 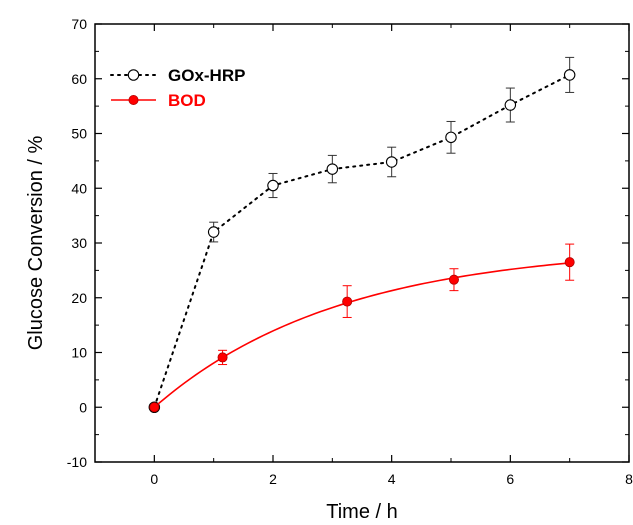 What do you see at coordinates (133, 100) in the screenshot?
I see `legend-marker-bod` at bounding box center [133, 100].